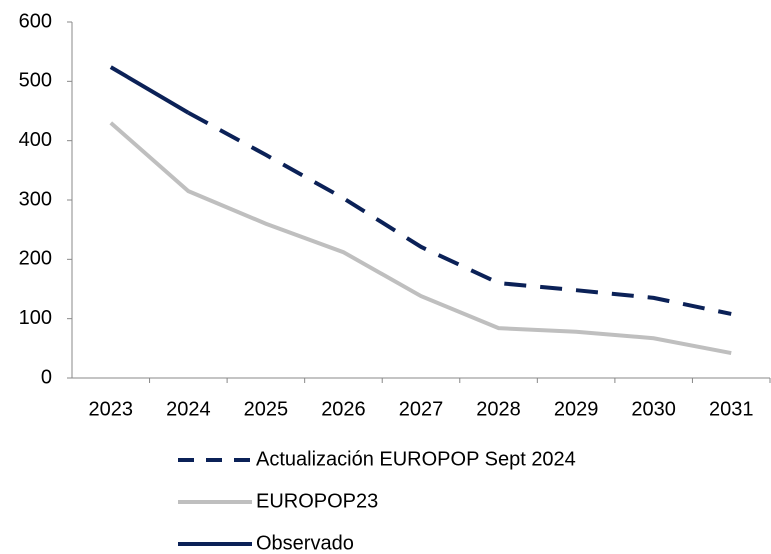 This screenshot has height=554, width=771. Describe the element at coordinates (731, 409) in the screenshot. I see `x-tick-label: 2031` at that location.